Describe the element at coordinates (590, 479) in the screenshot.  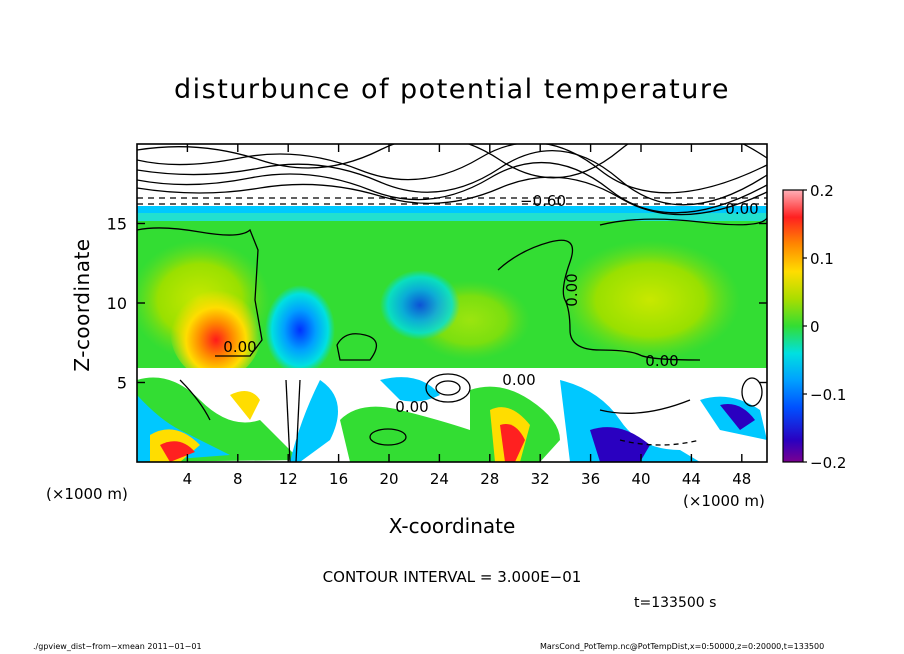
I see `x-tick-label: 36` at that location.